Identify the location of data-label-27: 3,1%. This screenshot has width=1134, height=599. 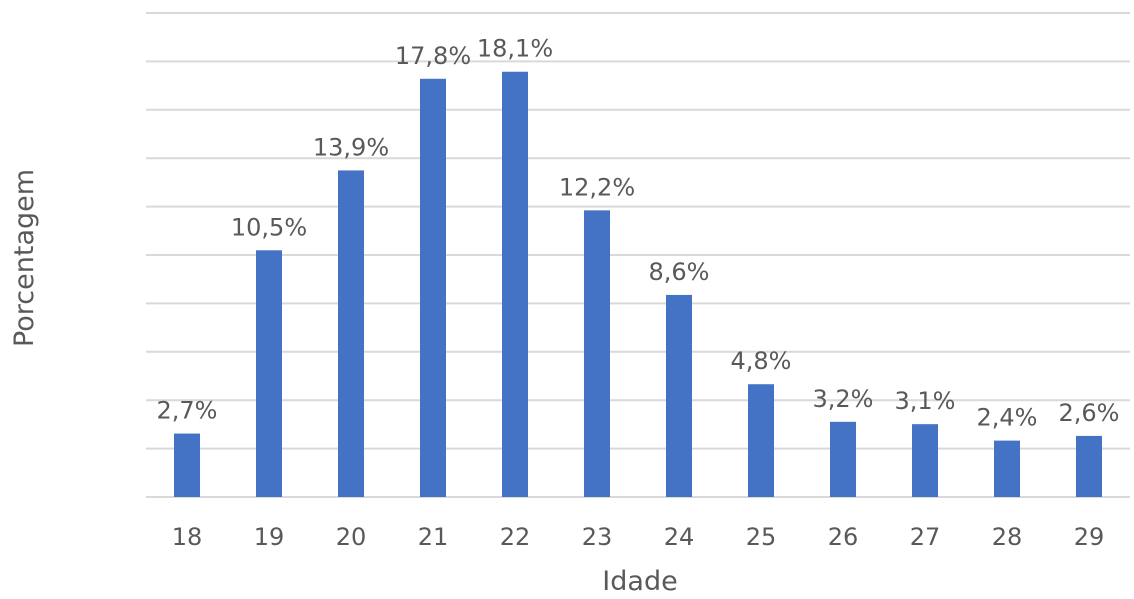
(925, 401).